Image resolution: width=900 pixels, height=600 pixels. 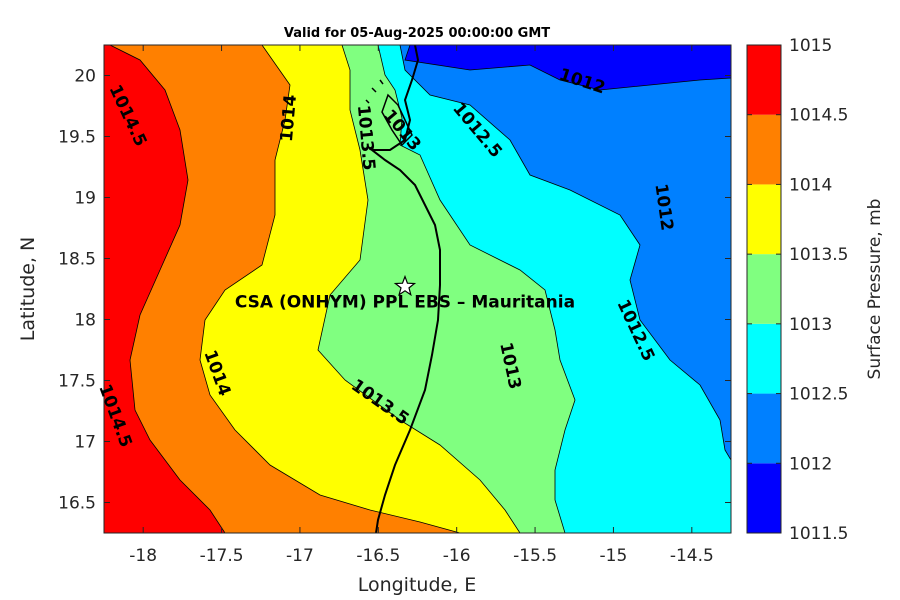 What do you see at coordinates (289, 118) in the screenshot?
I see `contour-label: 1014` at bounding box center [289, 118].